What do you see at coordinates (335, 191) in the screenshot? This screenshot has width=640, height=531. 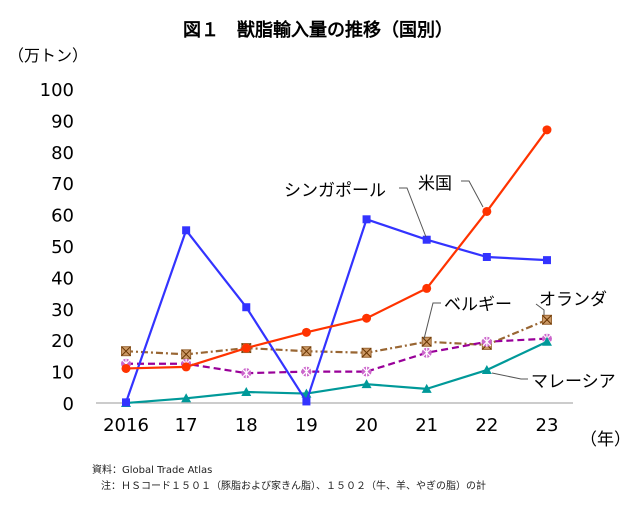 I see `annotation-singapore: シンガポール` at bounding box center [335, 191].